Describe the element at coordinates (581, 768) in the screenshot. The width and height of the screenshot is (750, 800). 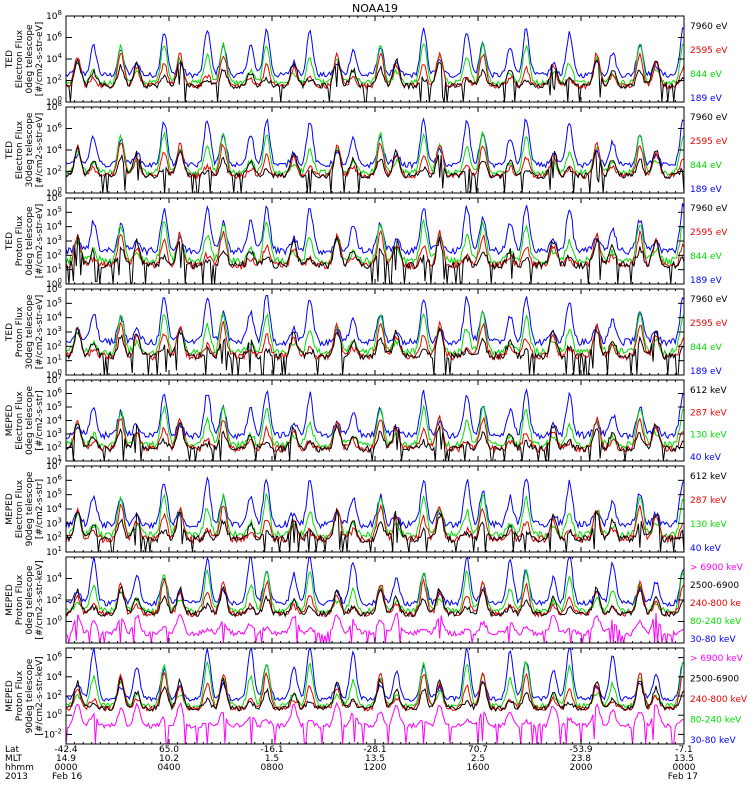
I see `footer-hhmm-value: 2000` at that location.